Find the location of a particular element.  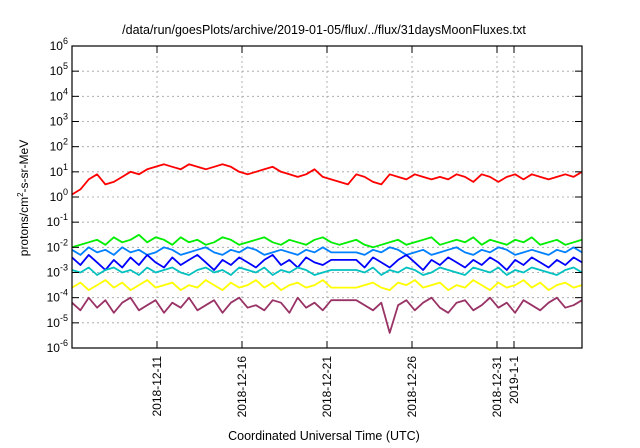

y-tick-label: 10⁵ is located at coordinates (59, 69).